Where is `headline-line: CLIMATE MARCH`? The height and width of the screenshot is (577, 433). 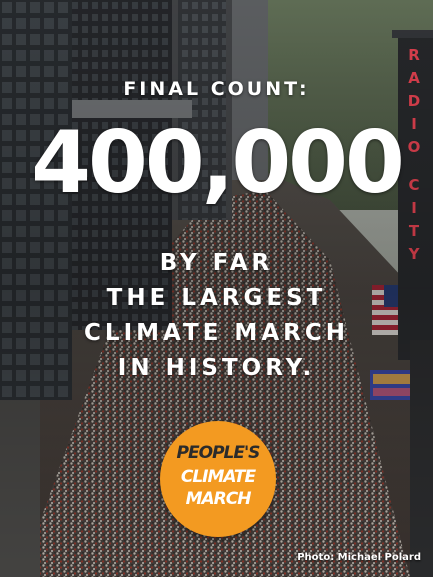 headline-line: CLIMATE MARCH is located at coordinates (216, 333).